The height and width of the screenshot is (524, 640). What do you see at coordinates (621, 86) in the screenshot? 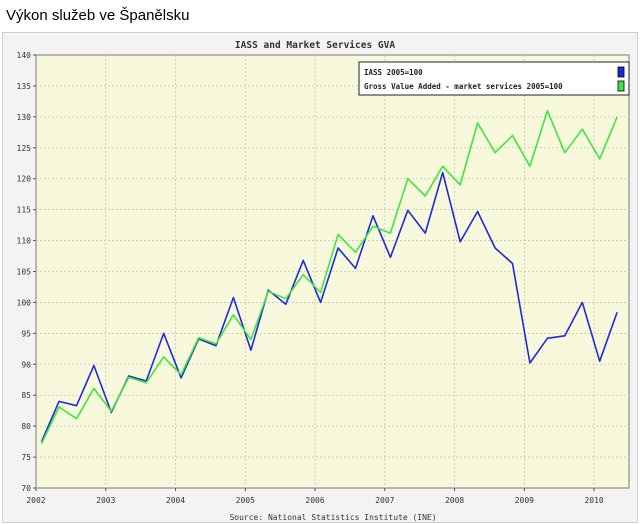
I see `legend-swatch-gva` at bounding box center [621, 86].